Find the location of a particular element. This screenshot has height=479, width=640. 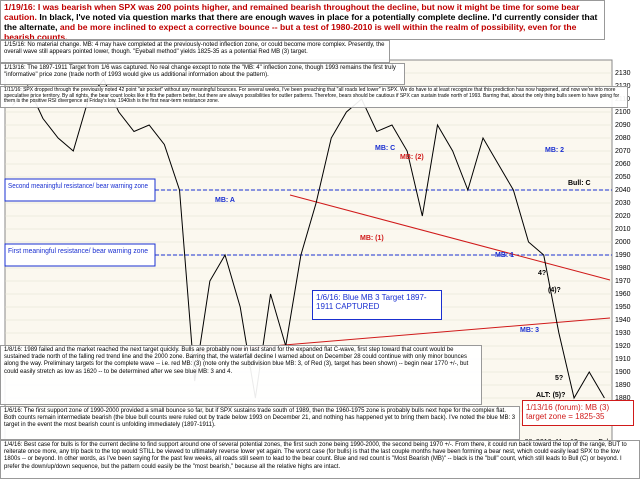

wave-label: ALT: (5)? is located at coordinates (550, 395).